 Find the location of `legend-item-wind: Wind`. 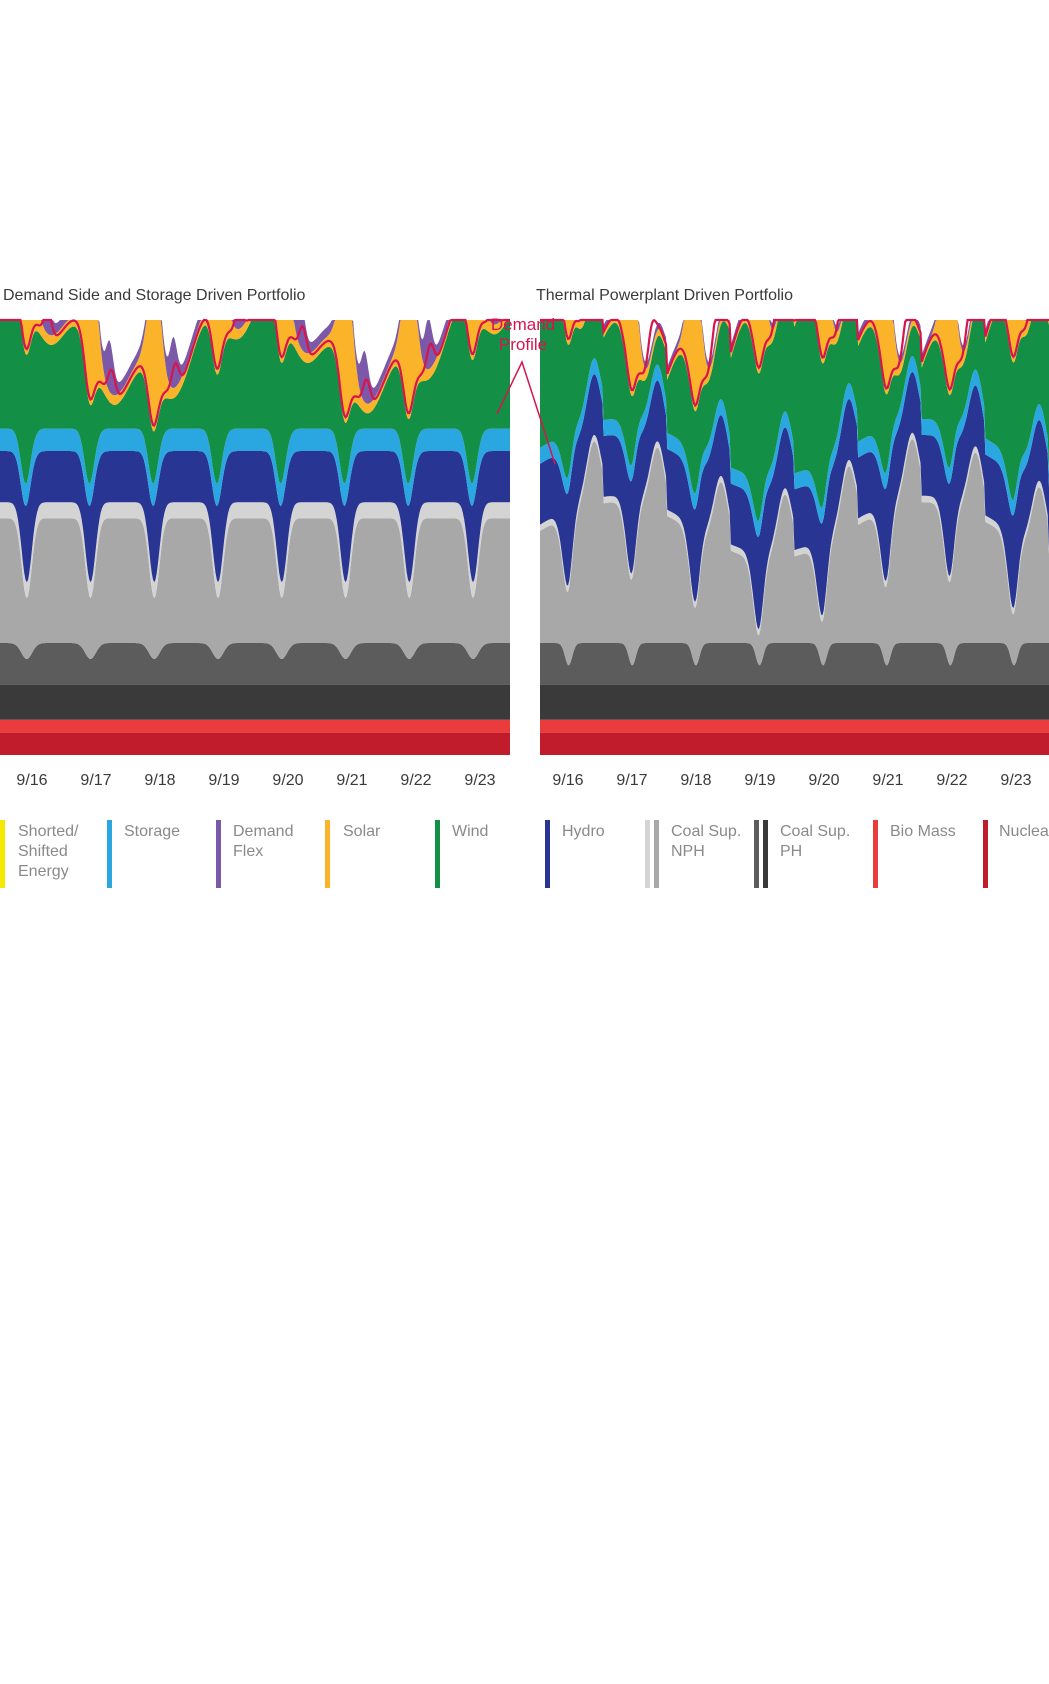

legend-item-wind: Wind is located at coordinates (461, 854).